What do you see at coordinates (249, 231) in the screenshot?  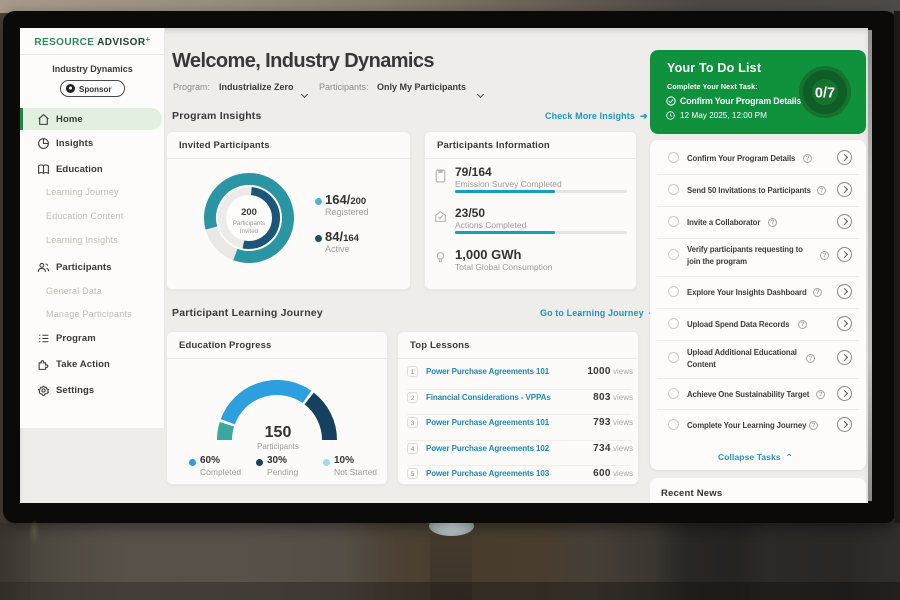 I see `svg-text: Invited` at bounding box center [249, 231].